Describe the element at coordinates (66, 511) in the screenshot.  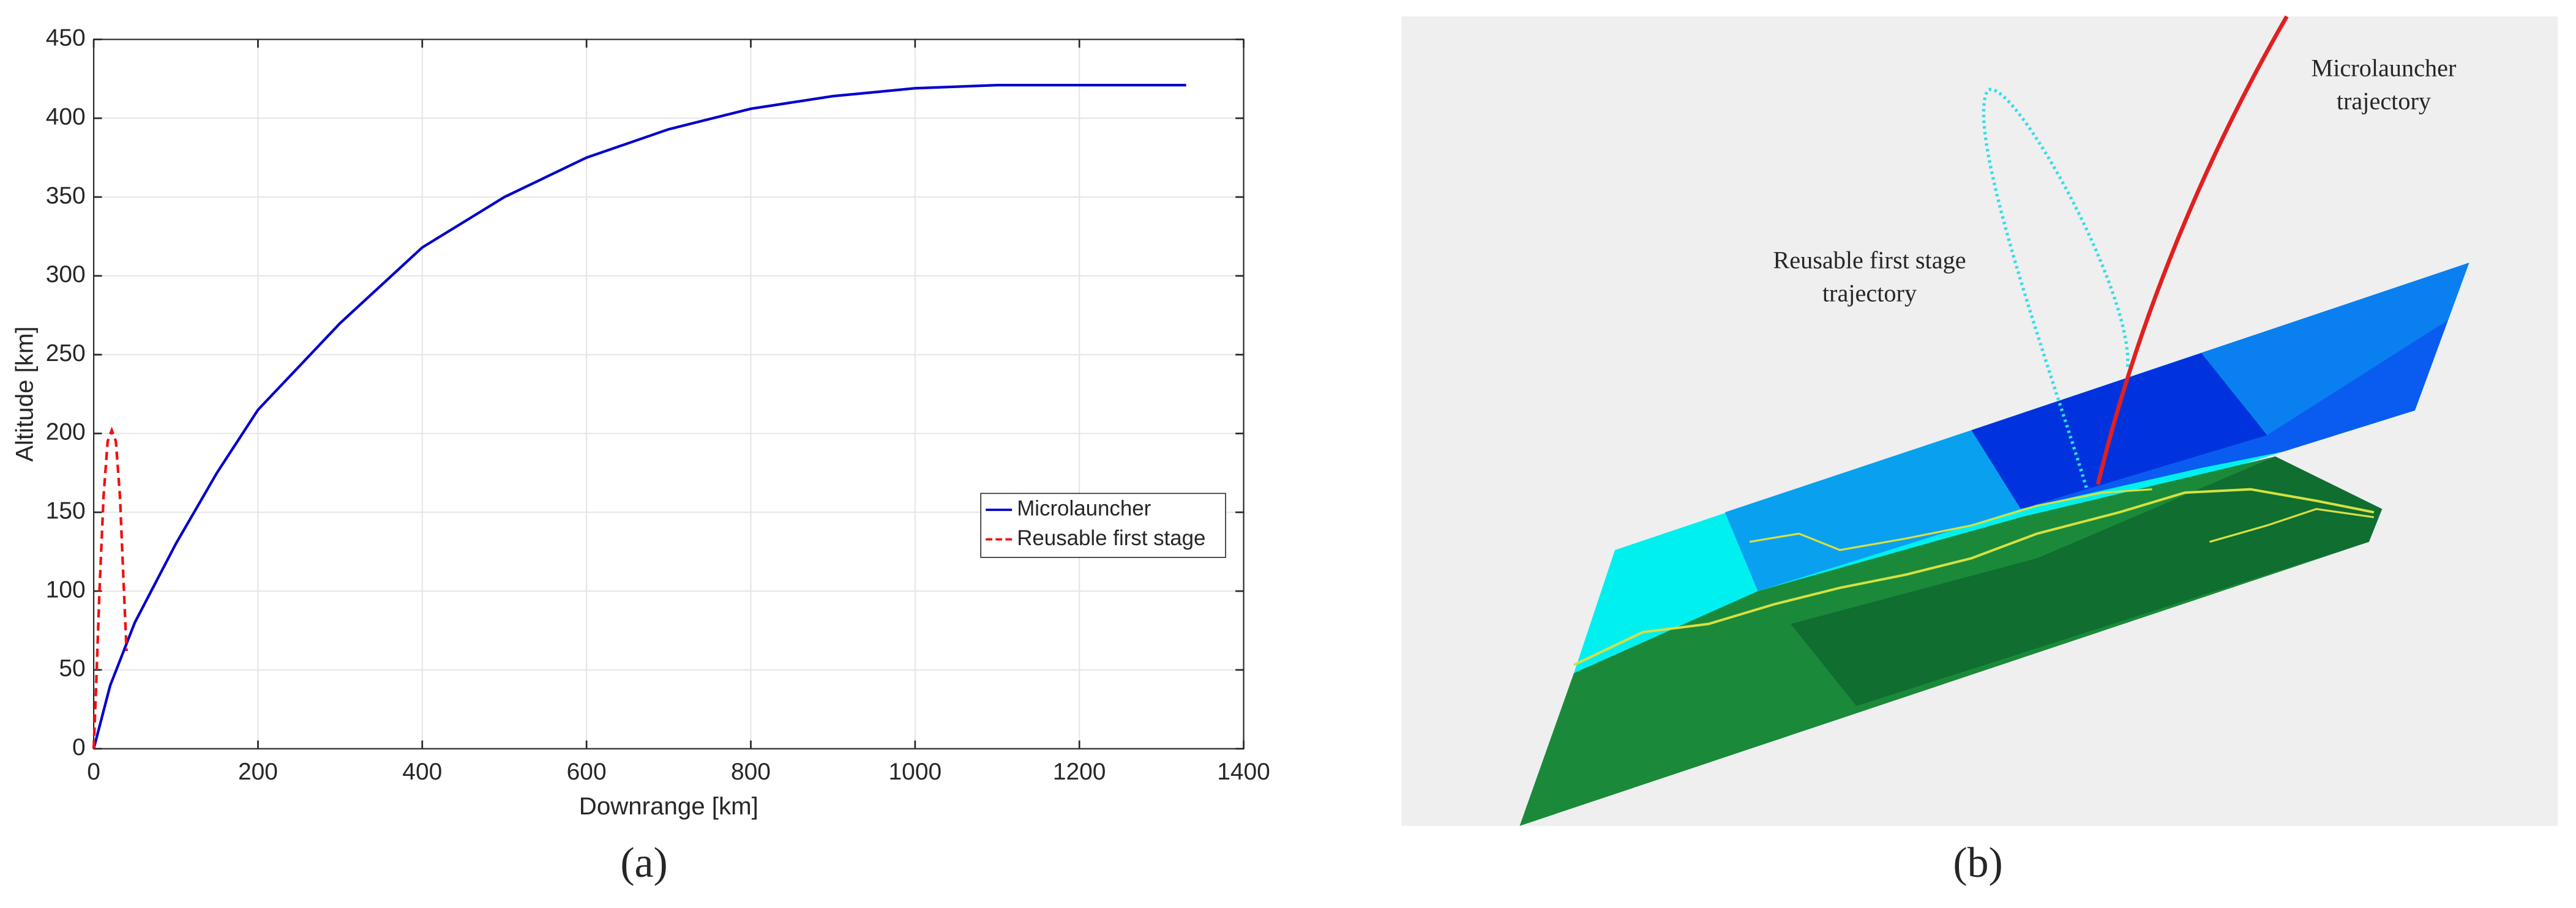
I see `y-tick-label: 150` at that location.